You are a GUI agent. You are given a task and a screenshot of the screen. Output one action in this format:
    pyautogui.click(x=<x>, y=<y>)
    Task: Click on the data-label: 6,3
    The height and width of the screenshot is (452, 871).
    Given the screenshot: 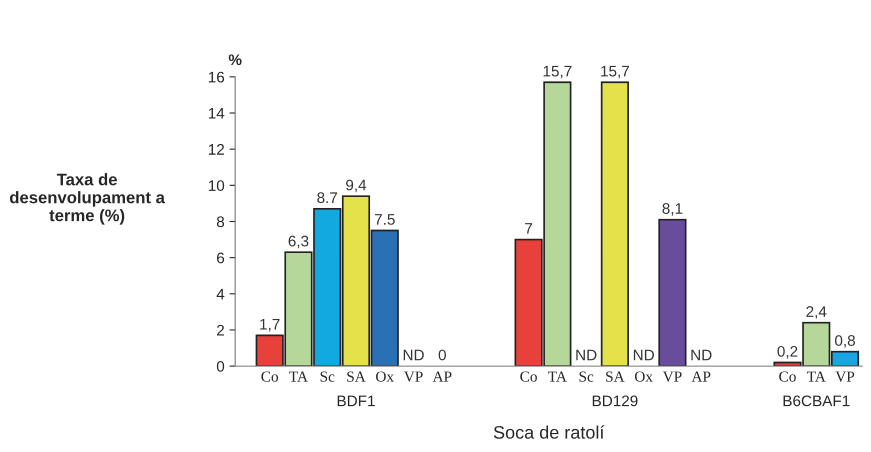 What is the action you would take?
    pyautogui.click(x=298, y=242)
    